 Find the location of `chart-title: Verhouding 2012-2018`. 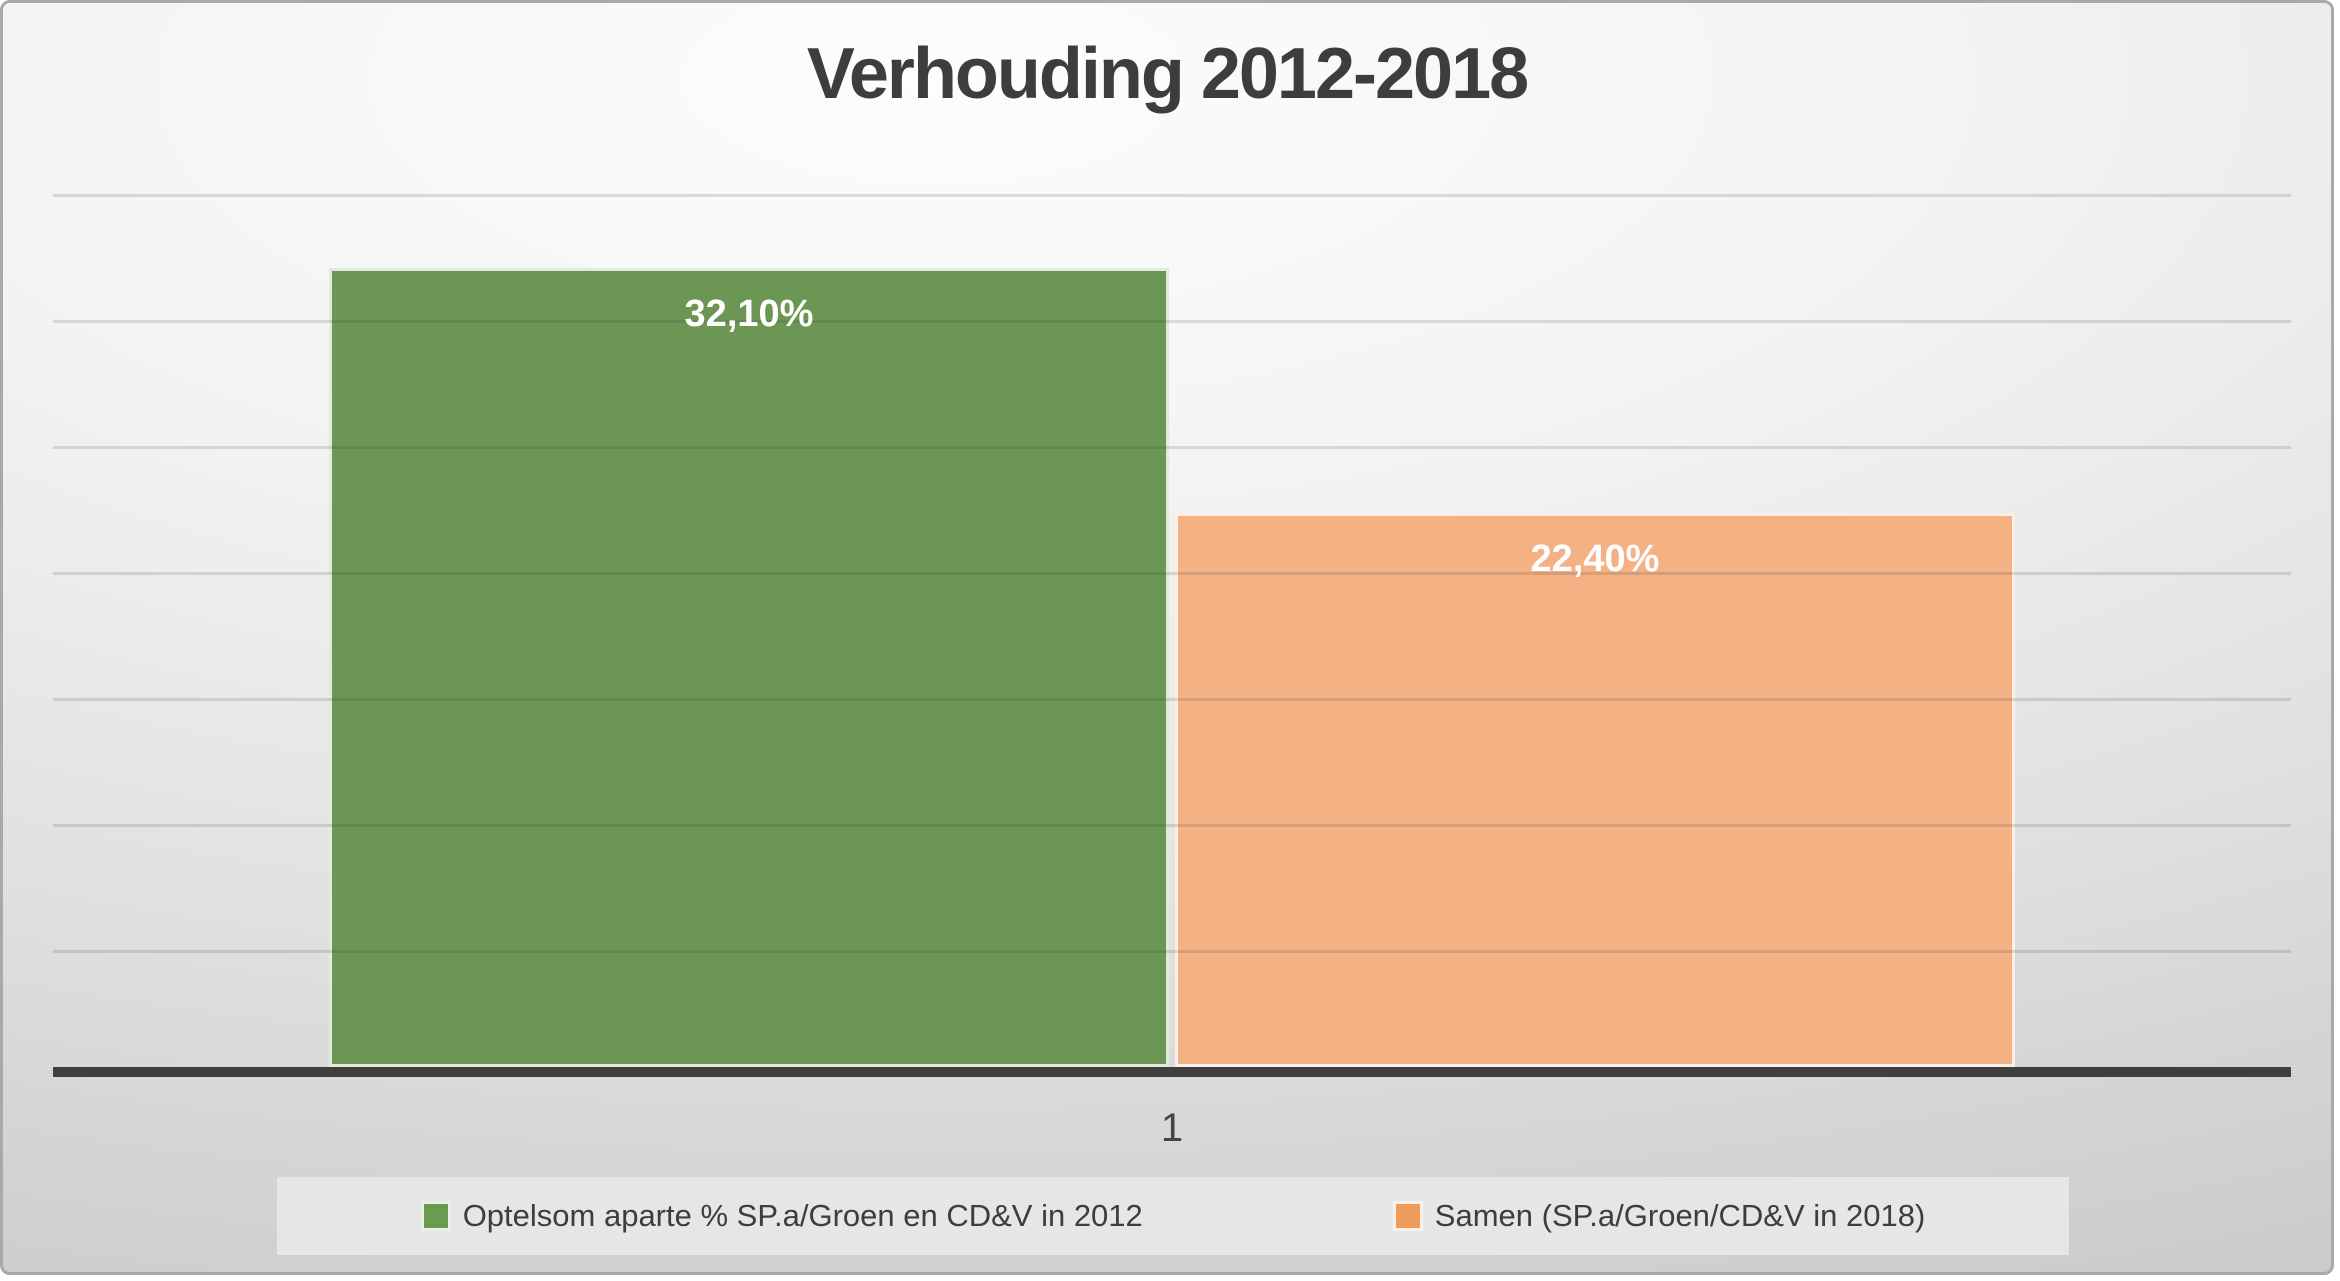

chart-title: Verhouding 2012-2018 is located at coordinates (1167, 74).